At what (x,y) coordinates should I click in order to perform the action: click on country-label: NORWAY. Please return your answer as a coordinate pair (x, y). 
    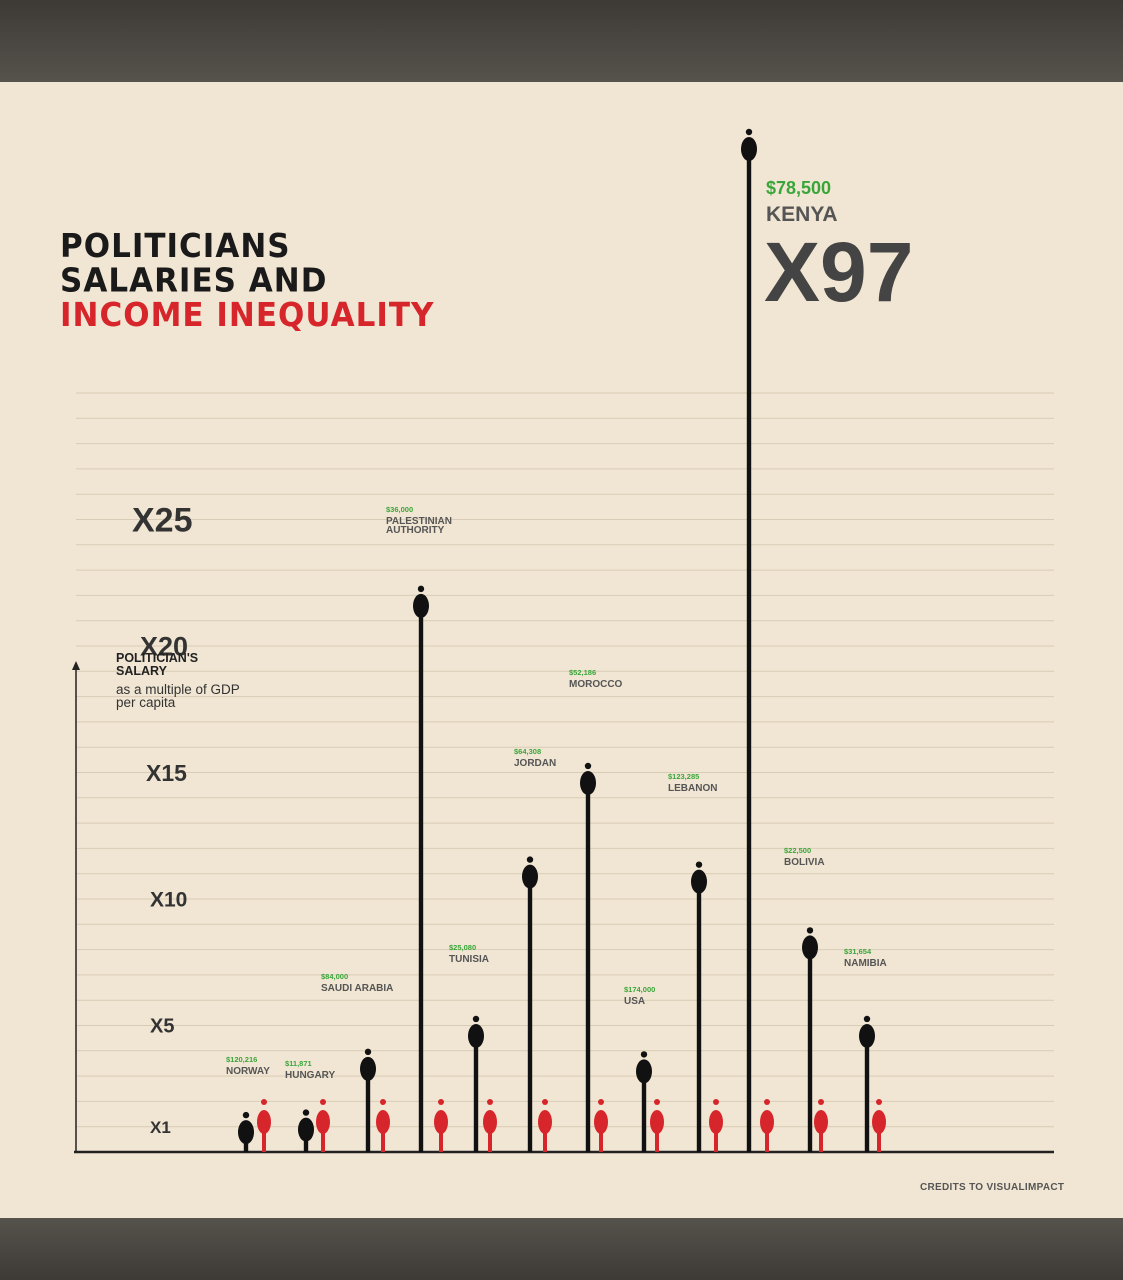
    Looking at the image, I should click on (248, 1071).